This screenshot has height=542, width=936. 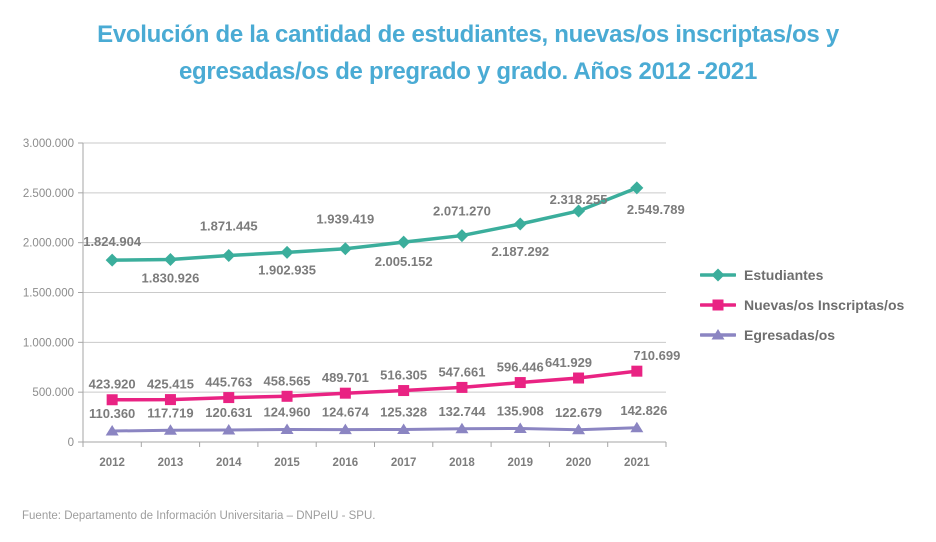 What do you see at coordinates (656, 355) in the screenshot?
I see `svg-text: 710.699` at bounding box center [656, 355].